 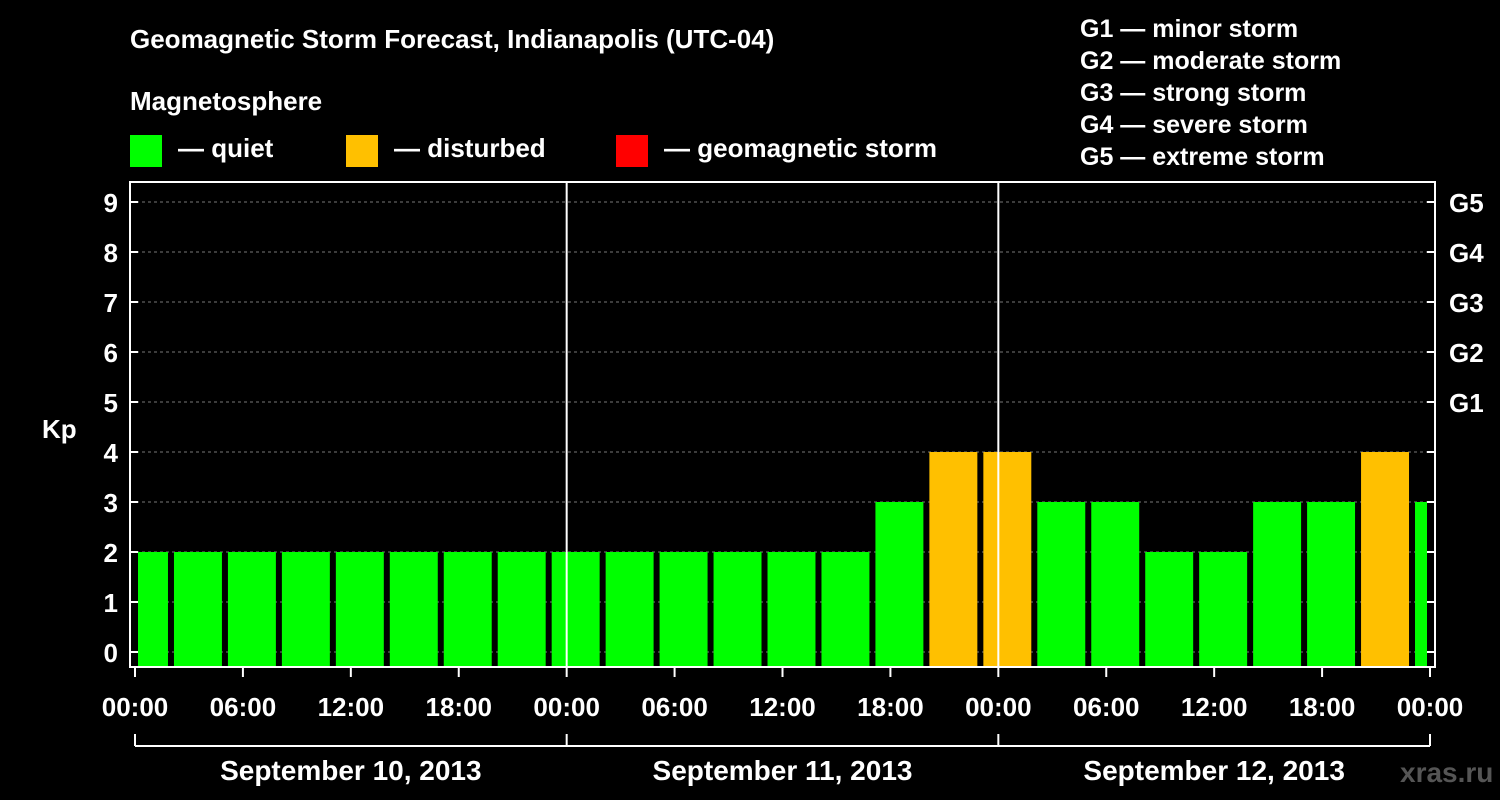 I want to click on y-tick-label: 5, so click(x=111, y=403).